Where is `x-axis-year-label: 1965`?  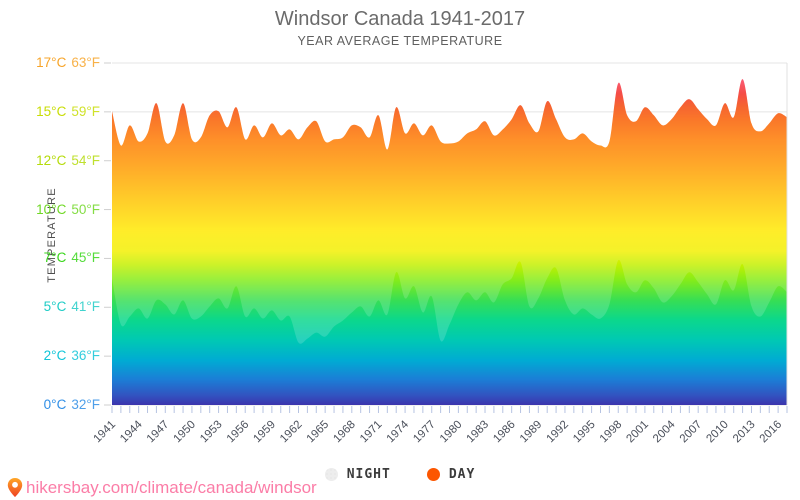
x-axis-year-label: 1965 is located at coordinates (318, 432).